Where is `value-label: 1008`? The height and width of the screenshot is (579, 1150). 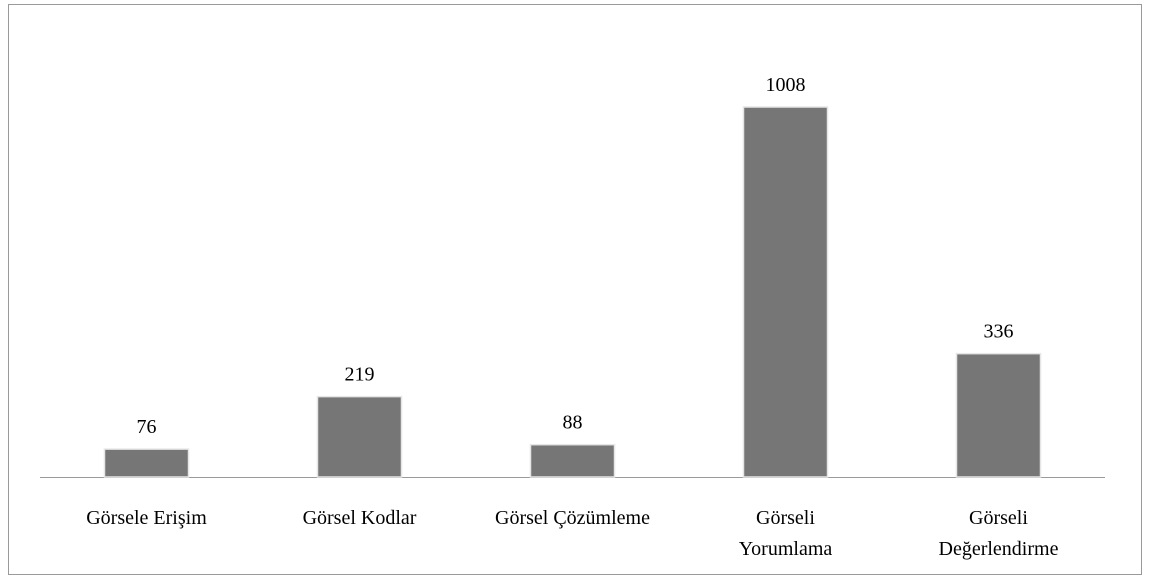
value-label: 1008 is located at coordinates (786, 85).